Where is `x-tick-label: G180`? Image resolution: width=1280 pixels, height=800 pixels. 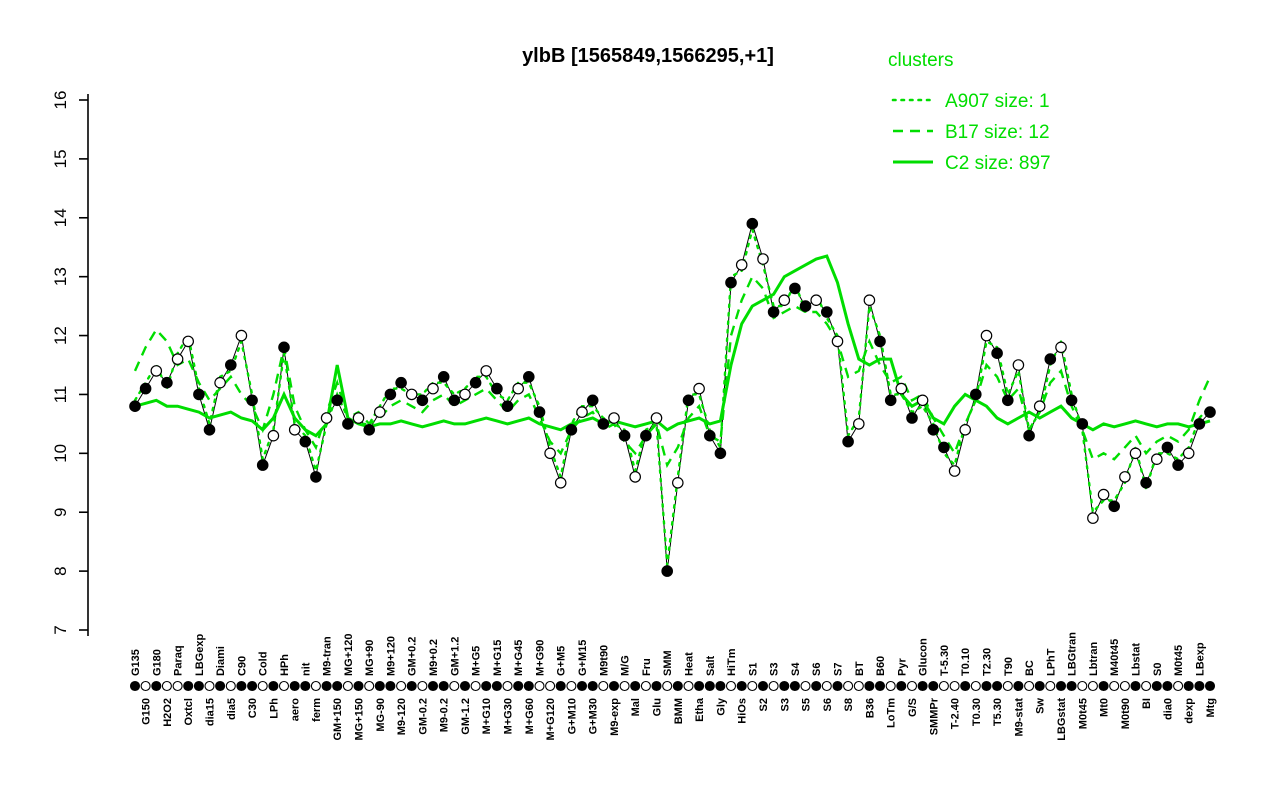
x-tick-label: G180 is located at coordinates (157, 662).